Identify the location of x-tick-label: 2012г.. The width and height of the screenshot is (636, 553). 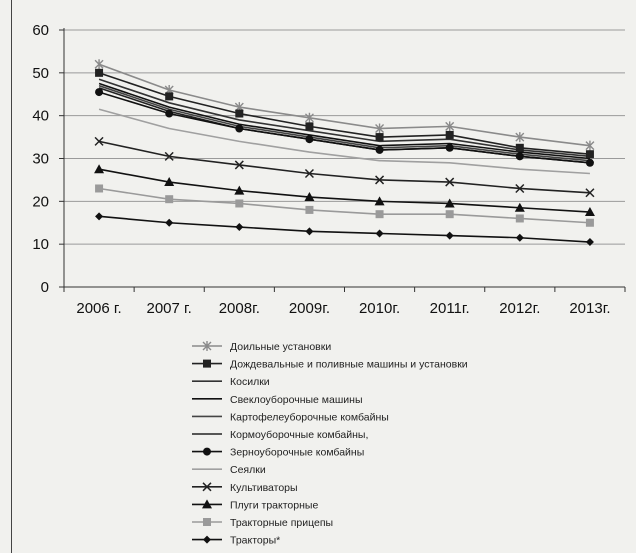
(519, 308).